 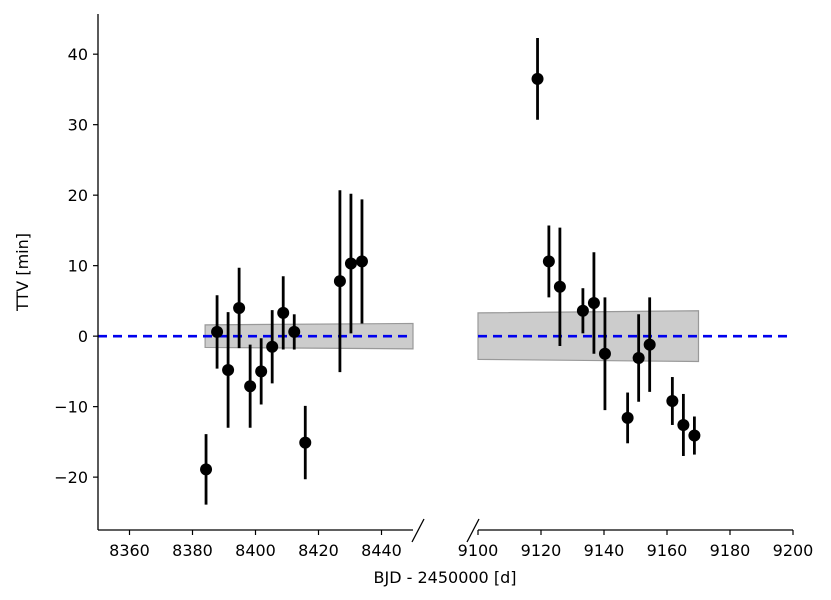 I want to click on left-x-tick-label-8380: 8380, so click(x=192, y=550).